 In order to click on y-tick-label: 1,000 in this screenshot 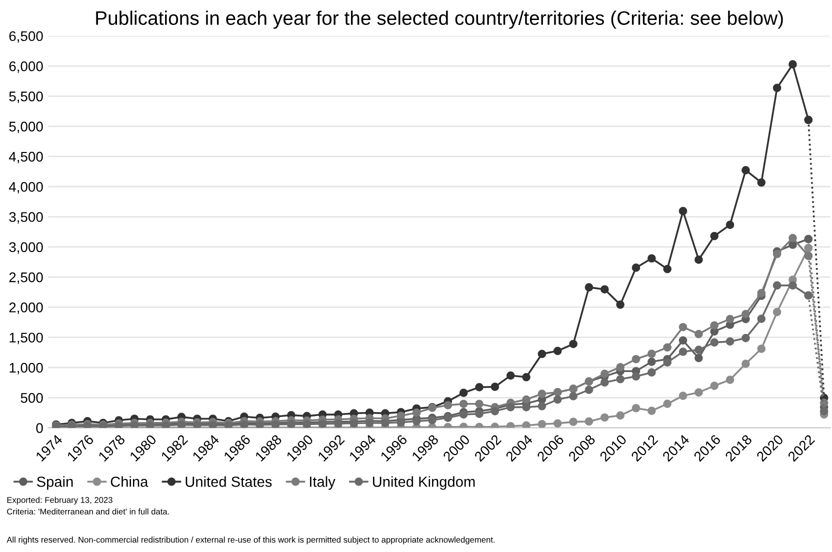, I will do `click(26, 368)`.